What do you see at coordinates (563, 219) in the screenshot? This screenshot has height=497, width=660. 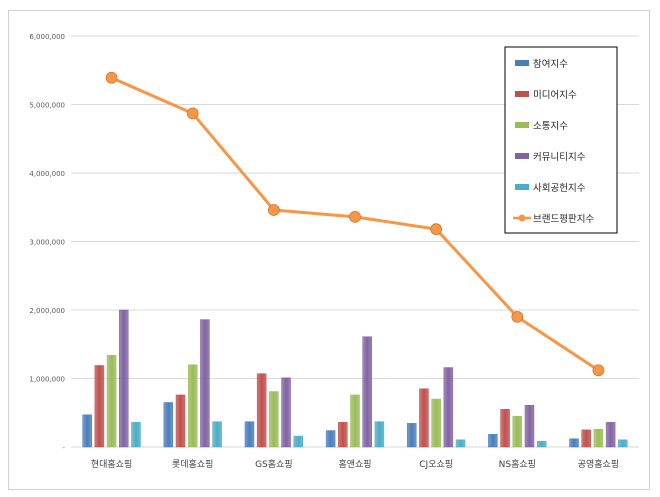 I see `legend-label: 브랜드평판지수` at bounding box center [563, 219].